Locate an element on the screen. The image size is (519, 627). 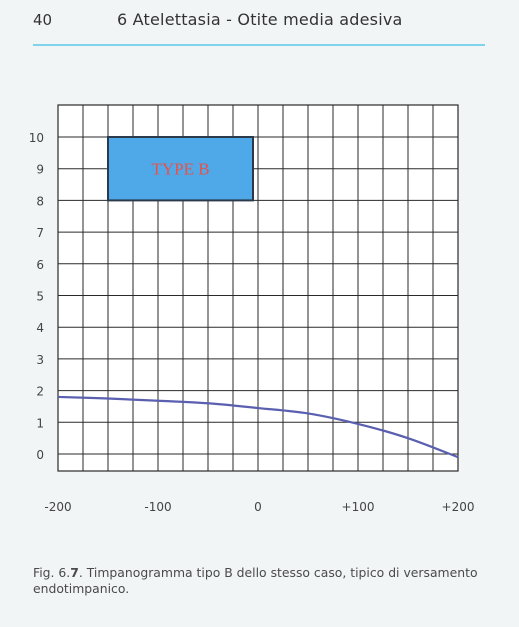
y-tick-label: 8 is located at coordinates (40, 201).